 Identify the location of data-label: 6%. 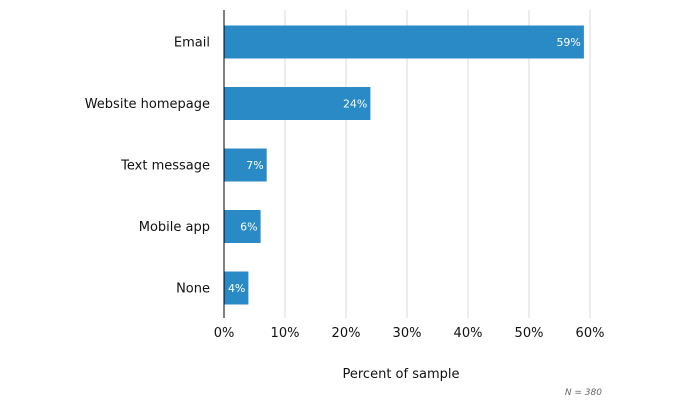
(248, 227).